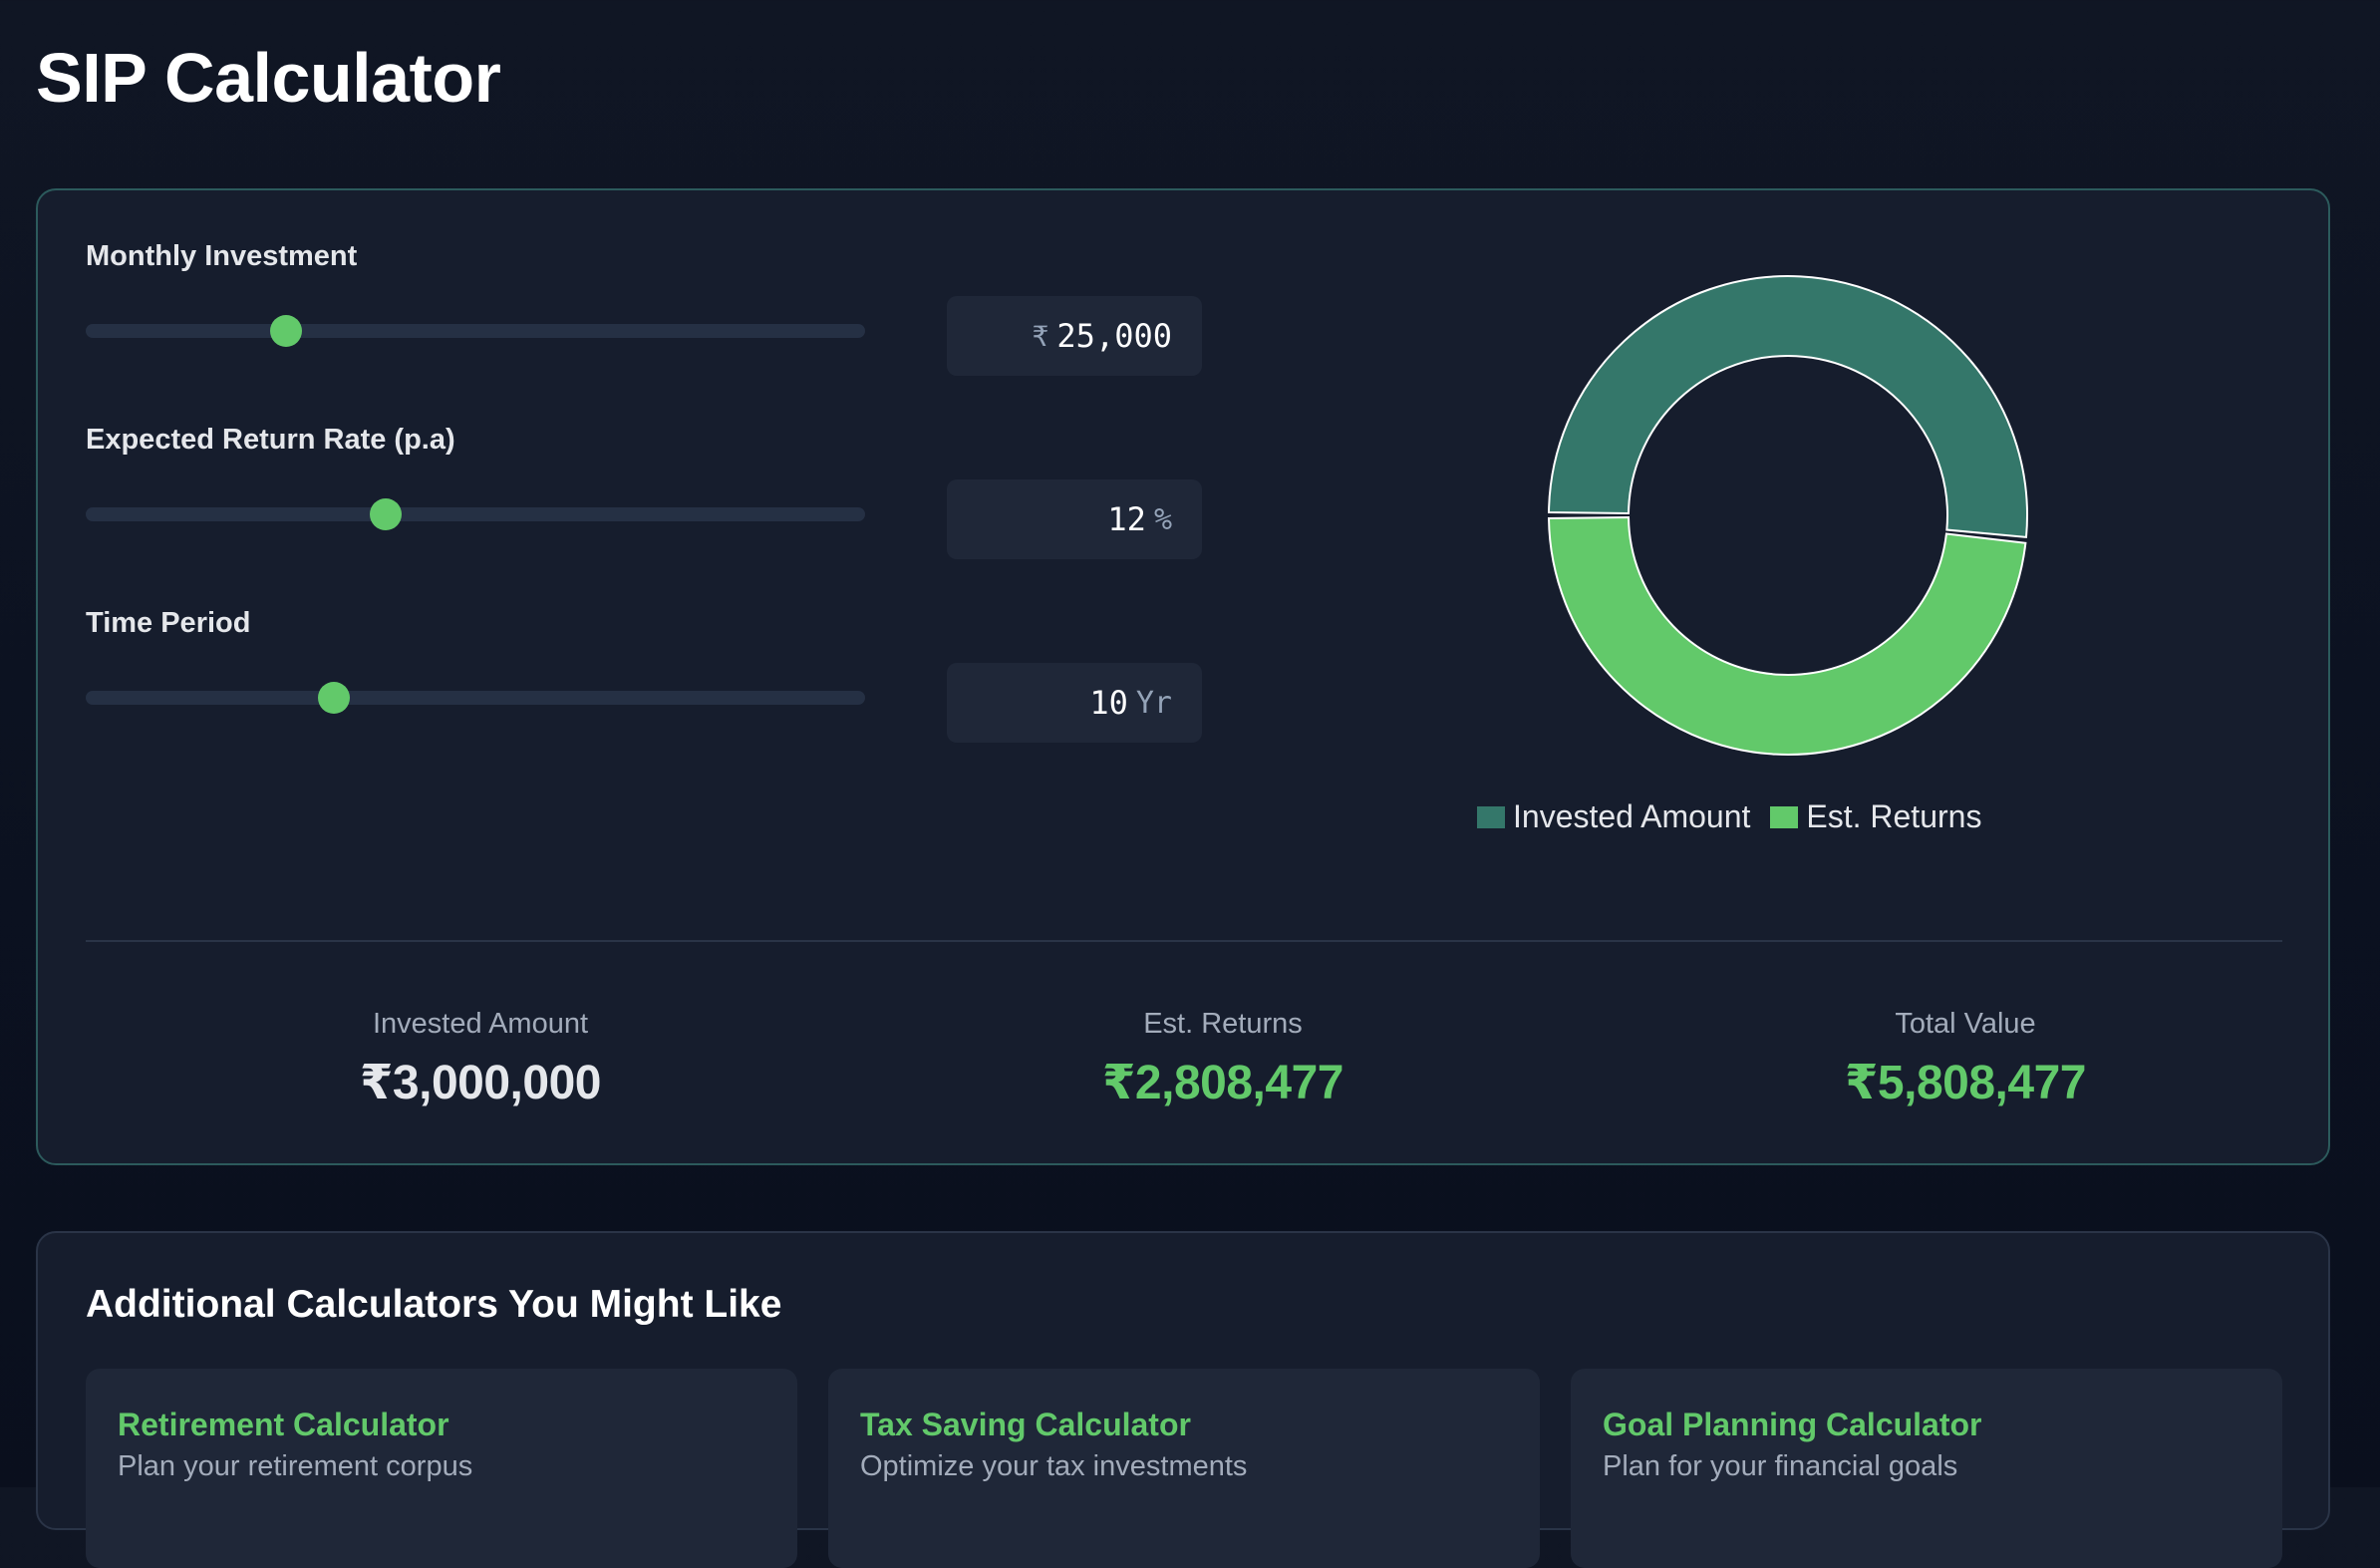 This screenshot has width=2380, height=1568. I want to click on tax-saving-calculator-link: Tax Saving Calculator, so click(1025, 1424).